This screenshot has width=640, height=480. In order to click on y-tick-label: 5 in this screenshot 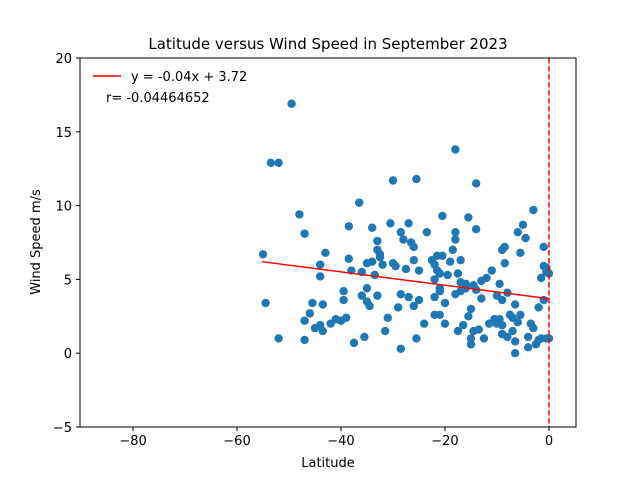, I will do `click(68, 280)`.